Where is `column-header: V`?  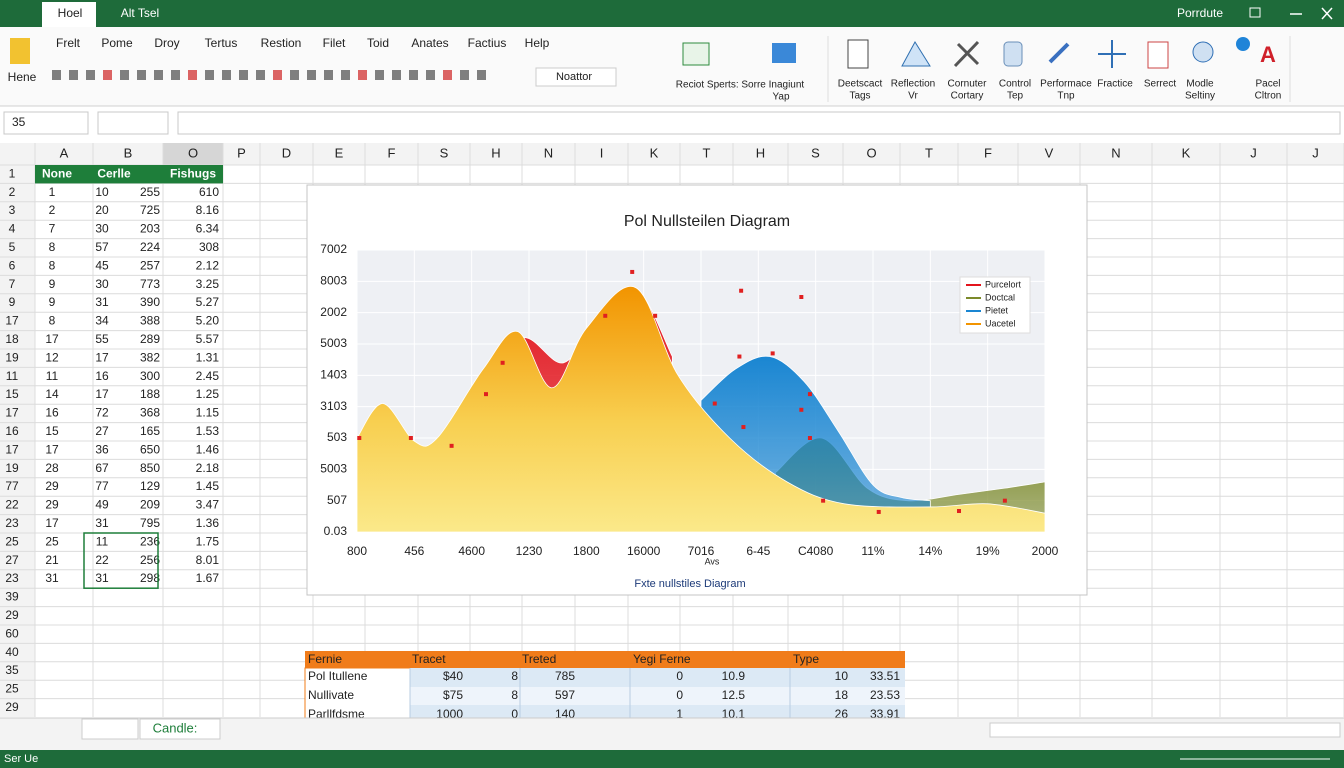
column-header: V is located at coordinates (1049, 152).